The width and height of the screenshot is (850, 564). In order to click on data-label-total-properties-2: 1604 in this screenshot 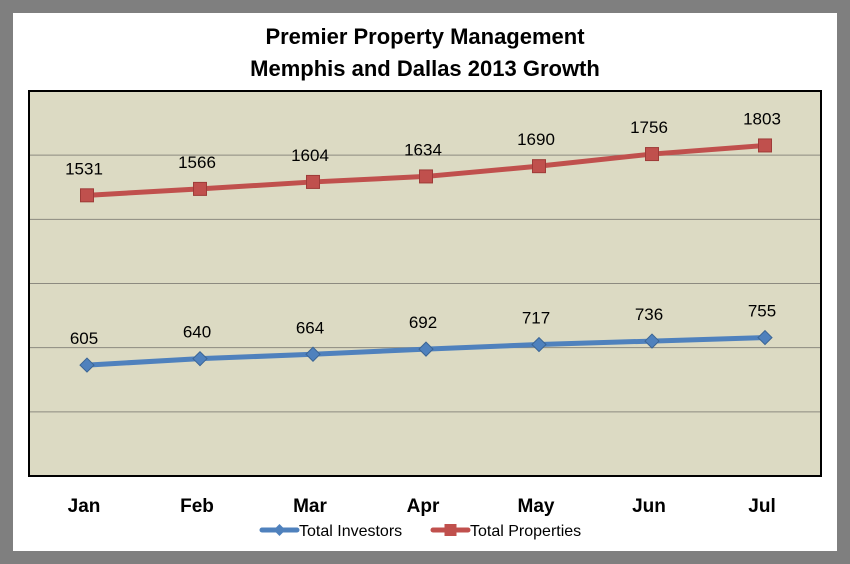, I will do `click(310, 155)`.